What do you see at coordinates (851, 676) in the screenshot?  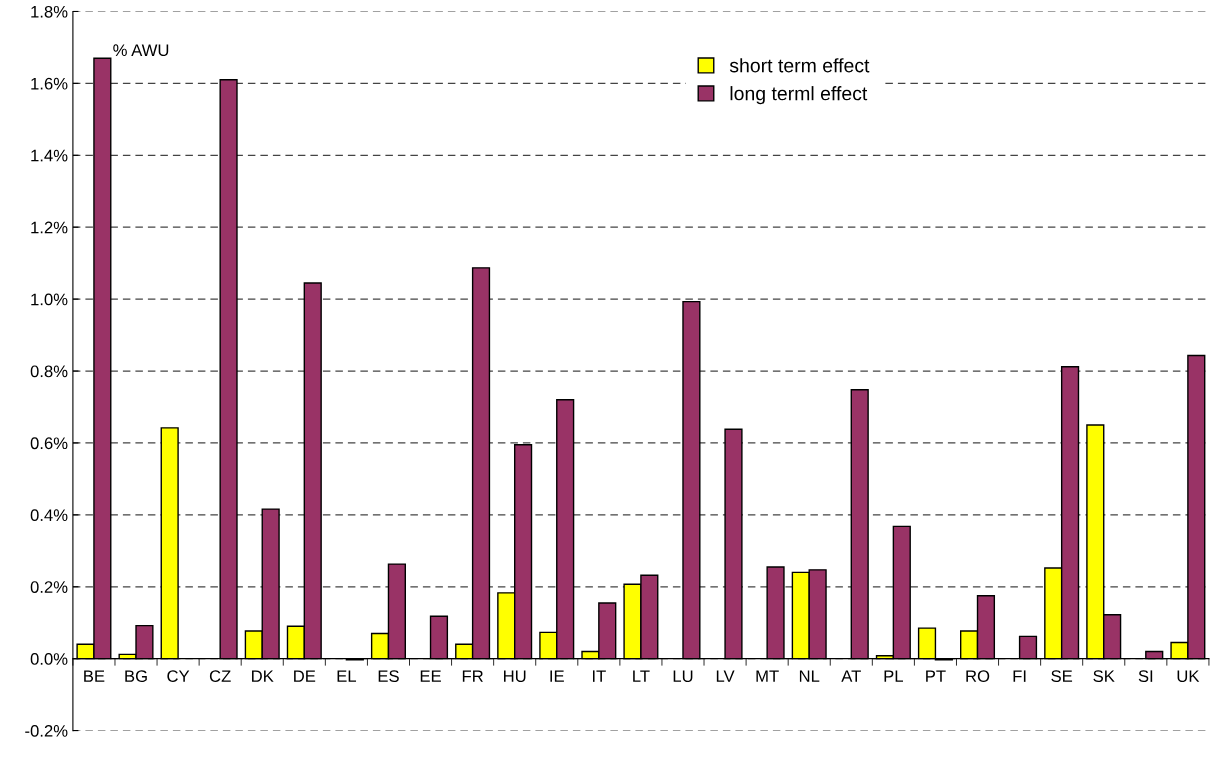 I see `x-tick-label: AT` at bounding box center [851, 676].